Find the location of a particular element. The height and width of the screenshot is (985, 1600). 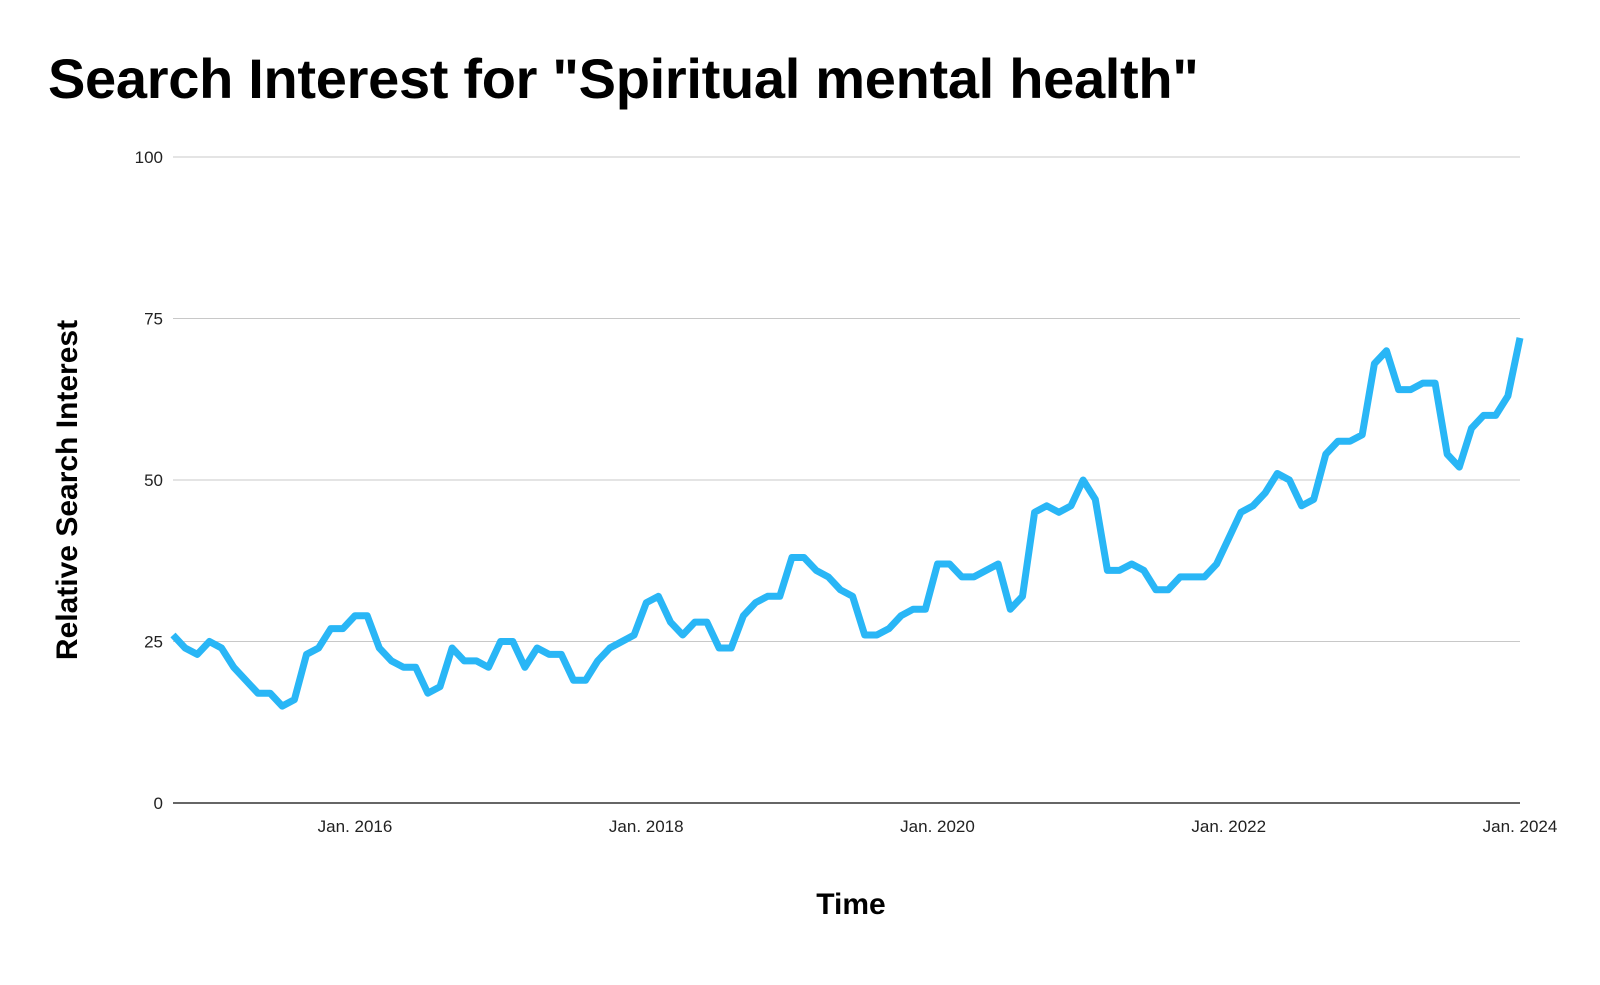

y-tick-label: 50 is located at coordinates (153, 480).